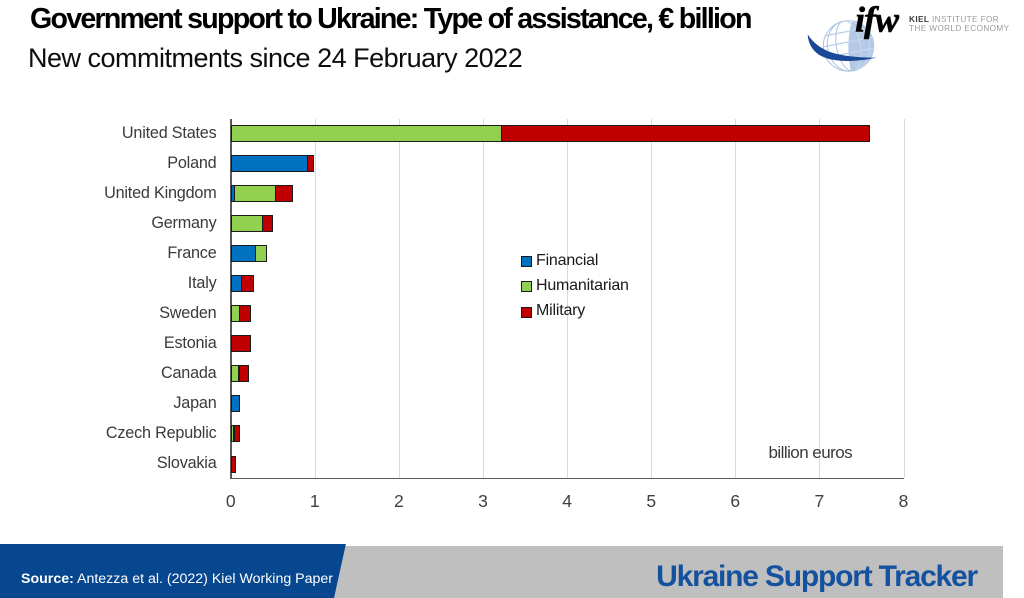 This screenshot has width=1024, height=598. What do you see at coordinates (877, 20) in the screenshot?
I see `svg-text: ifw` at bounding box center [877, 20].